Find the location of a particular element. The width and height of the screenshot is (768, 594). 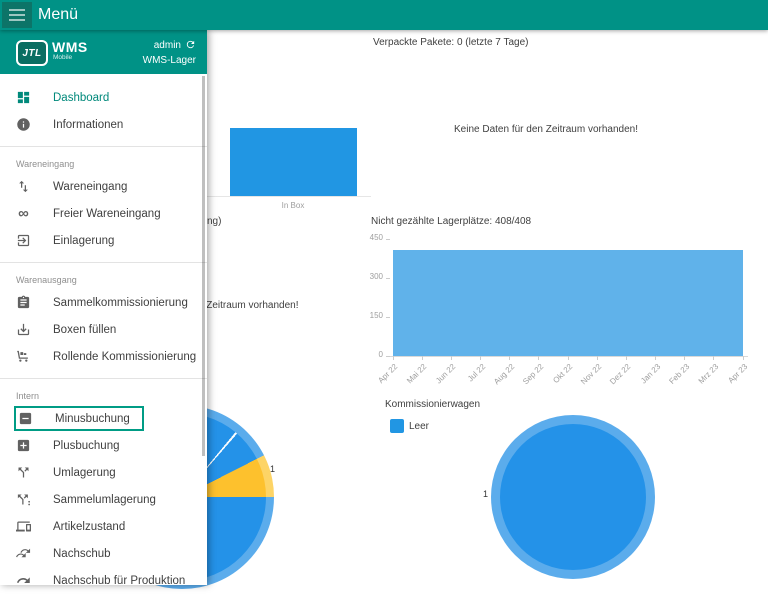

user-name: admin is located at coordinates (167, 45).